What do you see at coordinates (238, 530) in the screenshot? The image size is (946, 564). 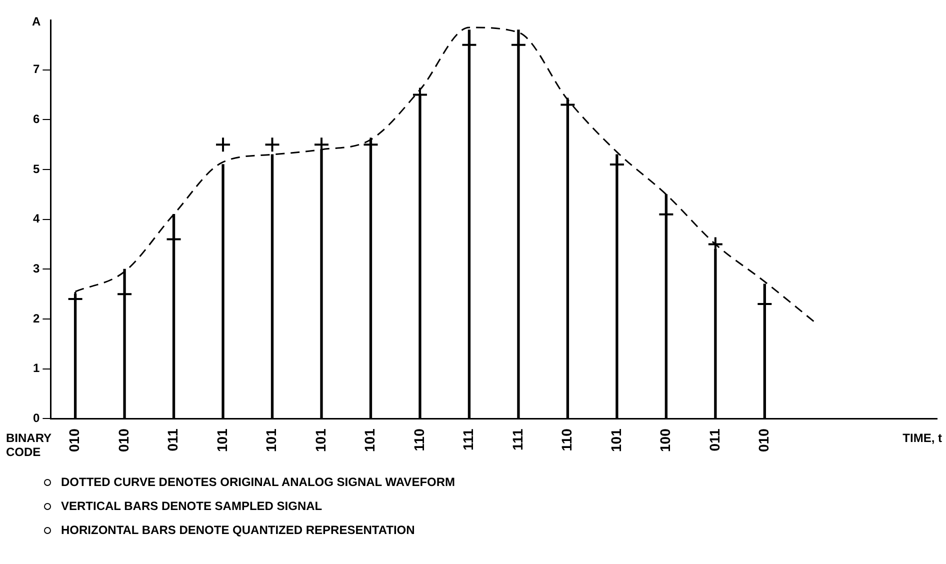 I see `text: HORIZONTAL BARS DENOTE QUANTIZED REPRESENTATION` at bounding box center [238, 530].